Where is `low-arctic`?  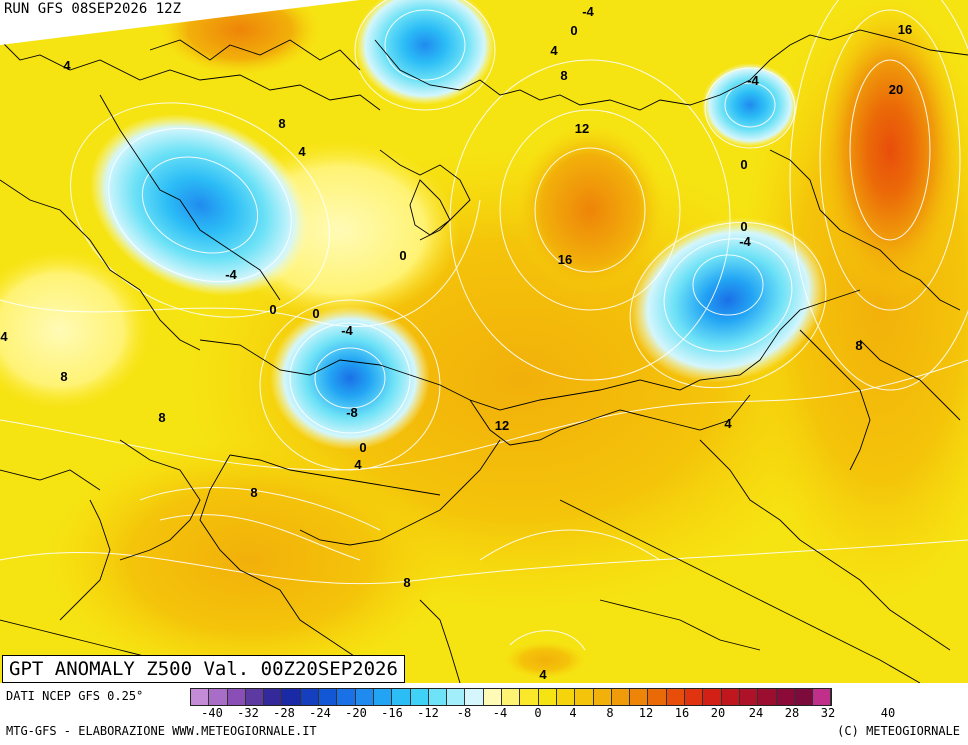 low-arctic is located at coordinates (425, 52).